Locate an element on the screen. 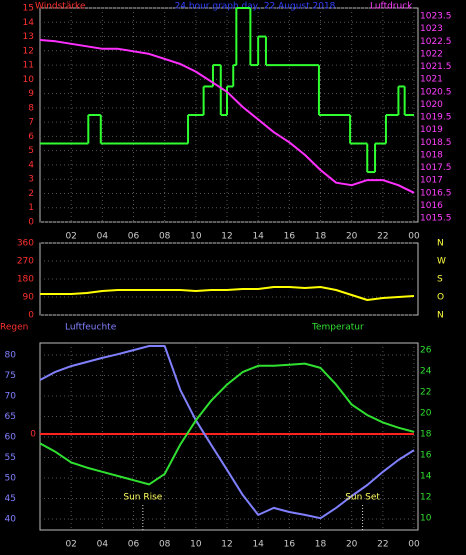 The image size is (466, 555). y-tick-label: 10 is located at coordinates (29, 80).